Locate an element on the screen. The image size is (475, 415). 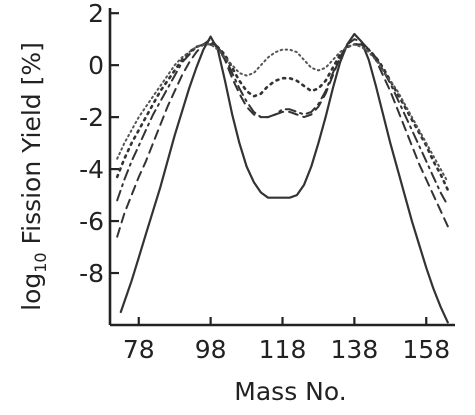
y-tick-label: -6 is located at coordinates (91, 221).